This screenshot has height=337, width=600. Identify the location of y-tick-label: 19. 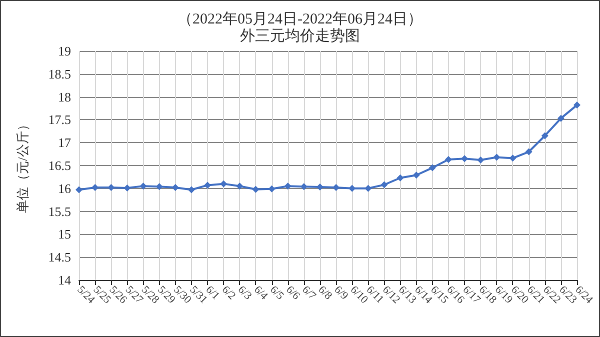
(64, 51).